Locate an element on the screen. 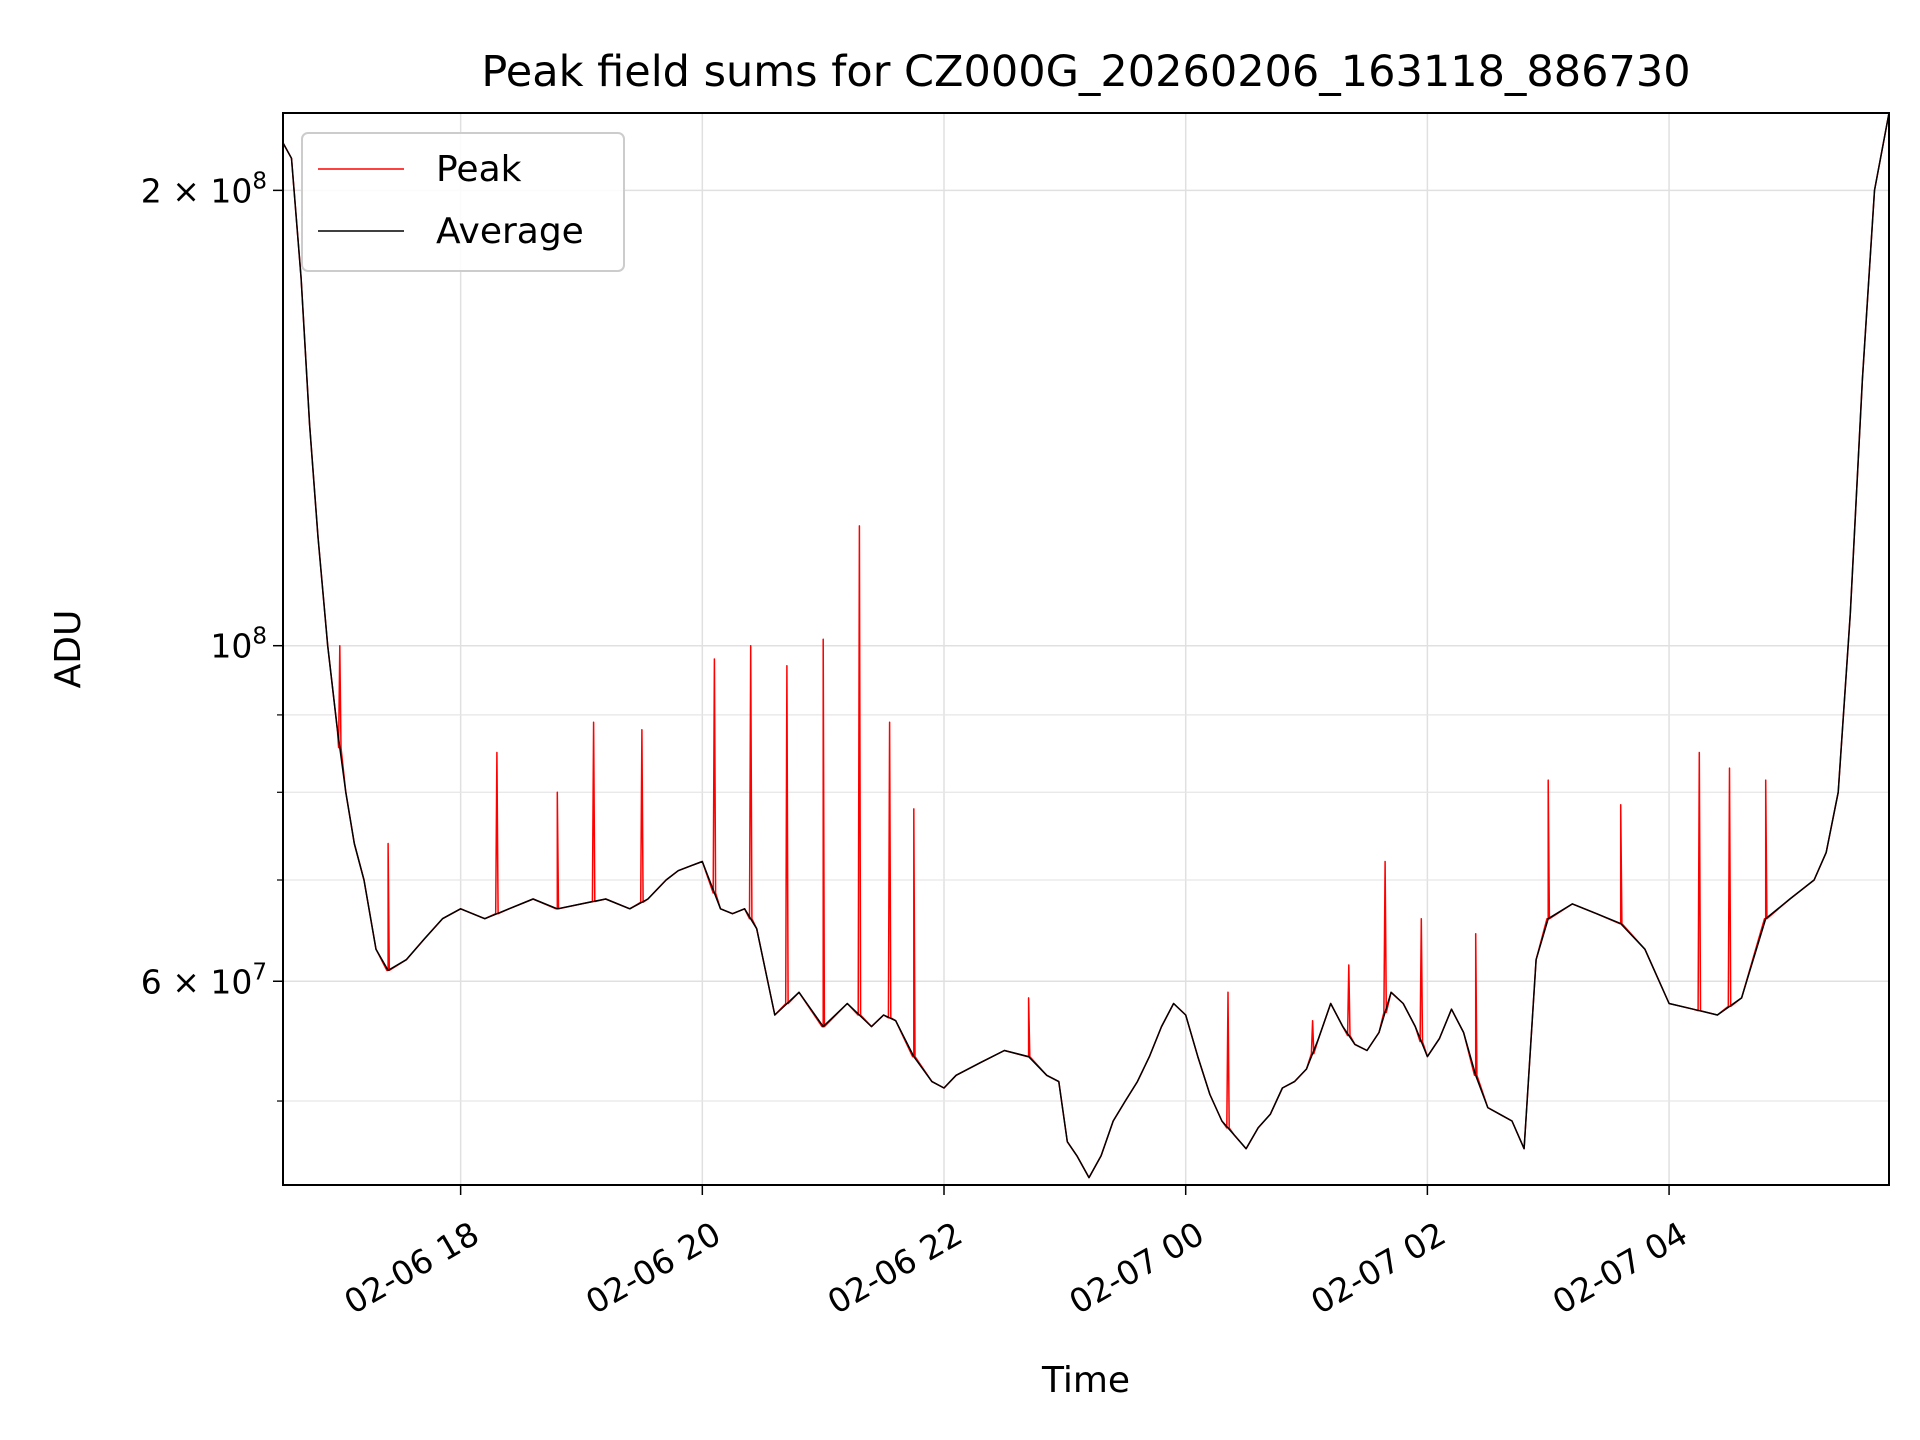 The image size is (1920, 1440). legend-box is located at coordinates (463, 202).